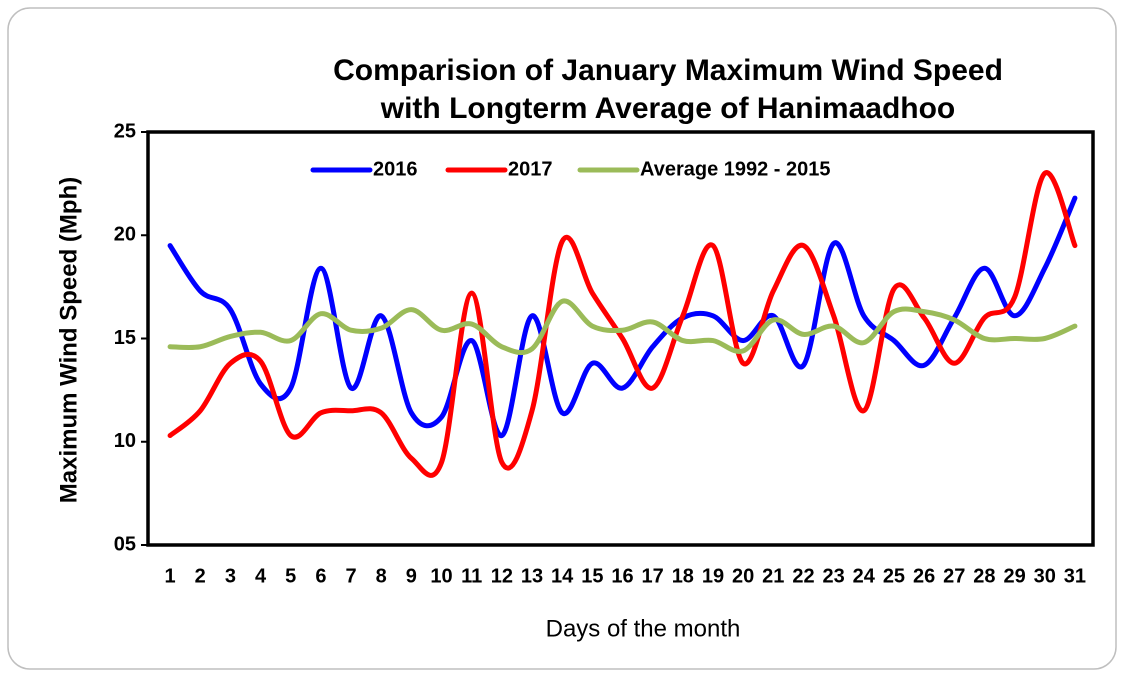  I want to click on x-tick-label: 6, so click(320, 576).